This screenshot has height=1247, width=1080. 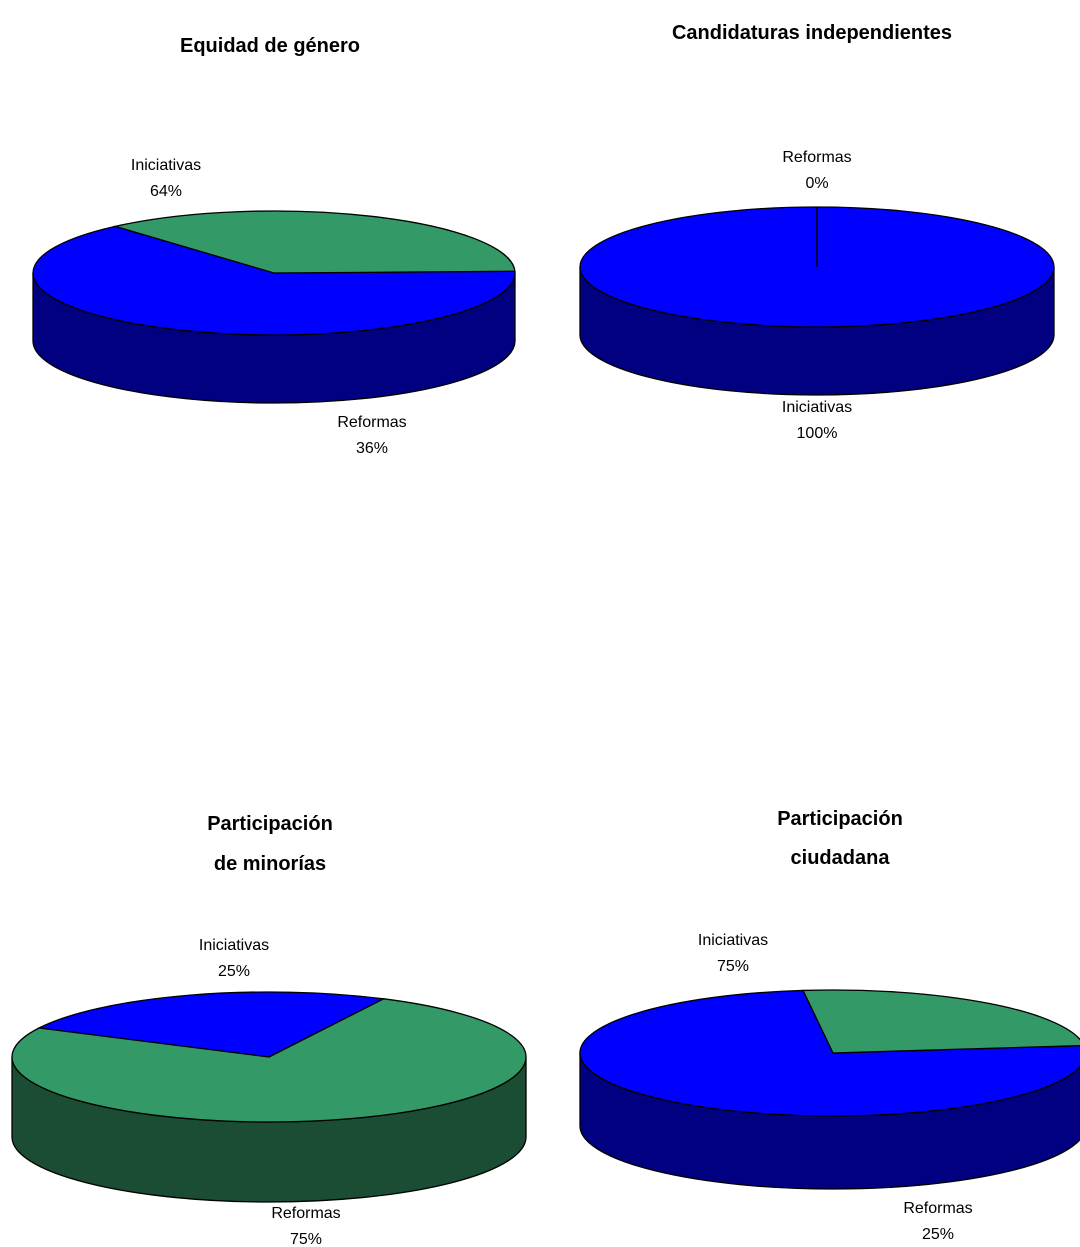 What do you see at coordinates (812, 33) in the screenshot?
I see `chart-title-line: Candidaturas independientes` at bounding box center [812, 33].